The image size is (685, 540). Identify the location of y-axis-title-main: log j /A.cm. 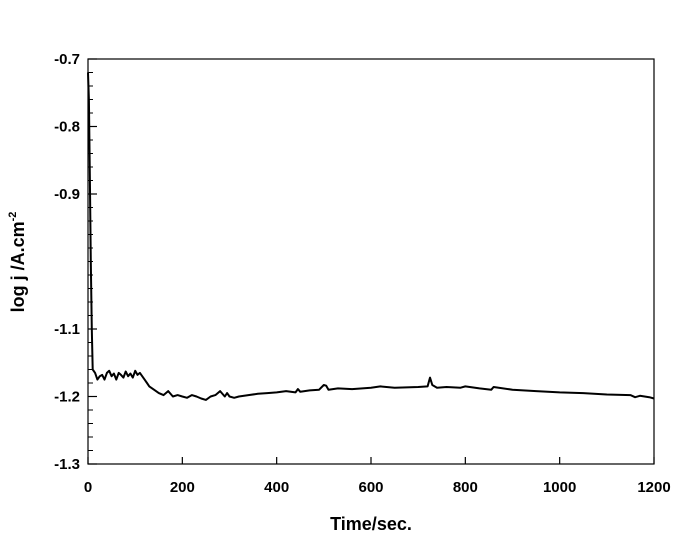
(18, 266).